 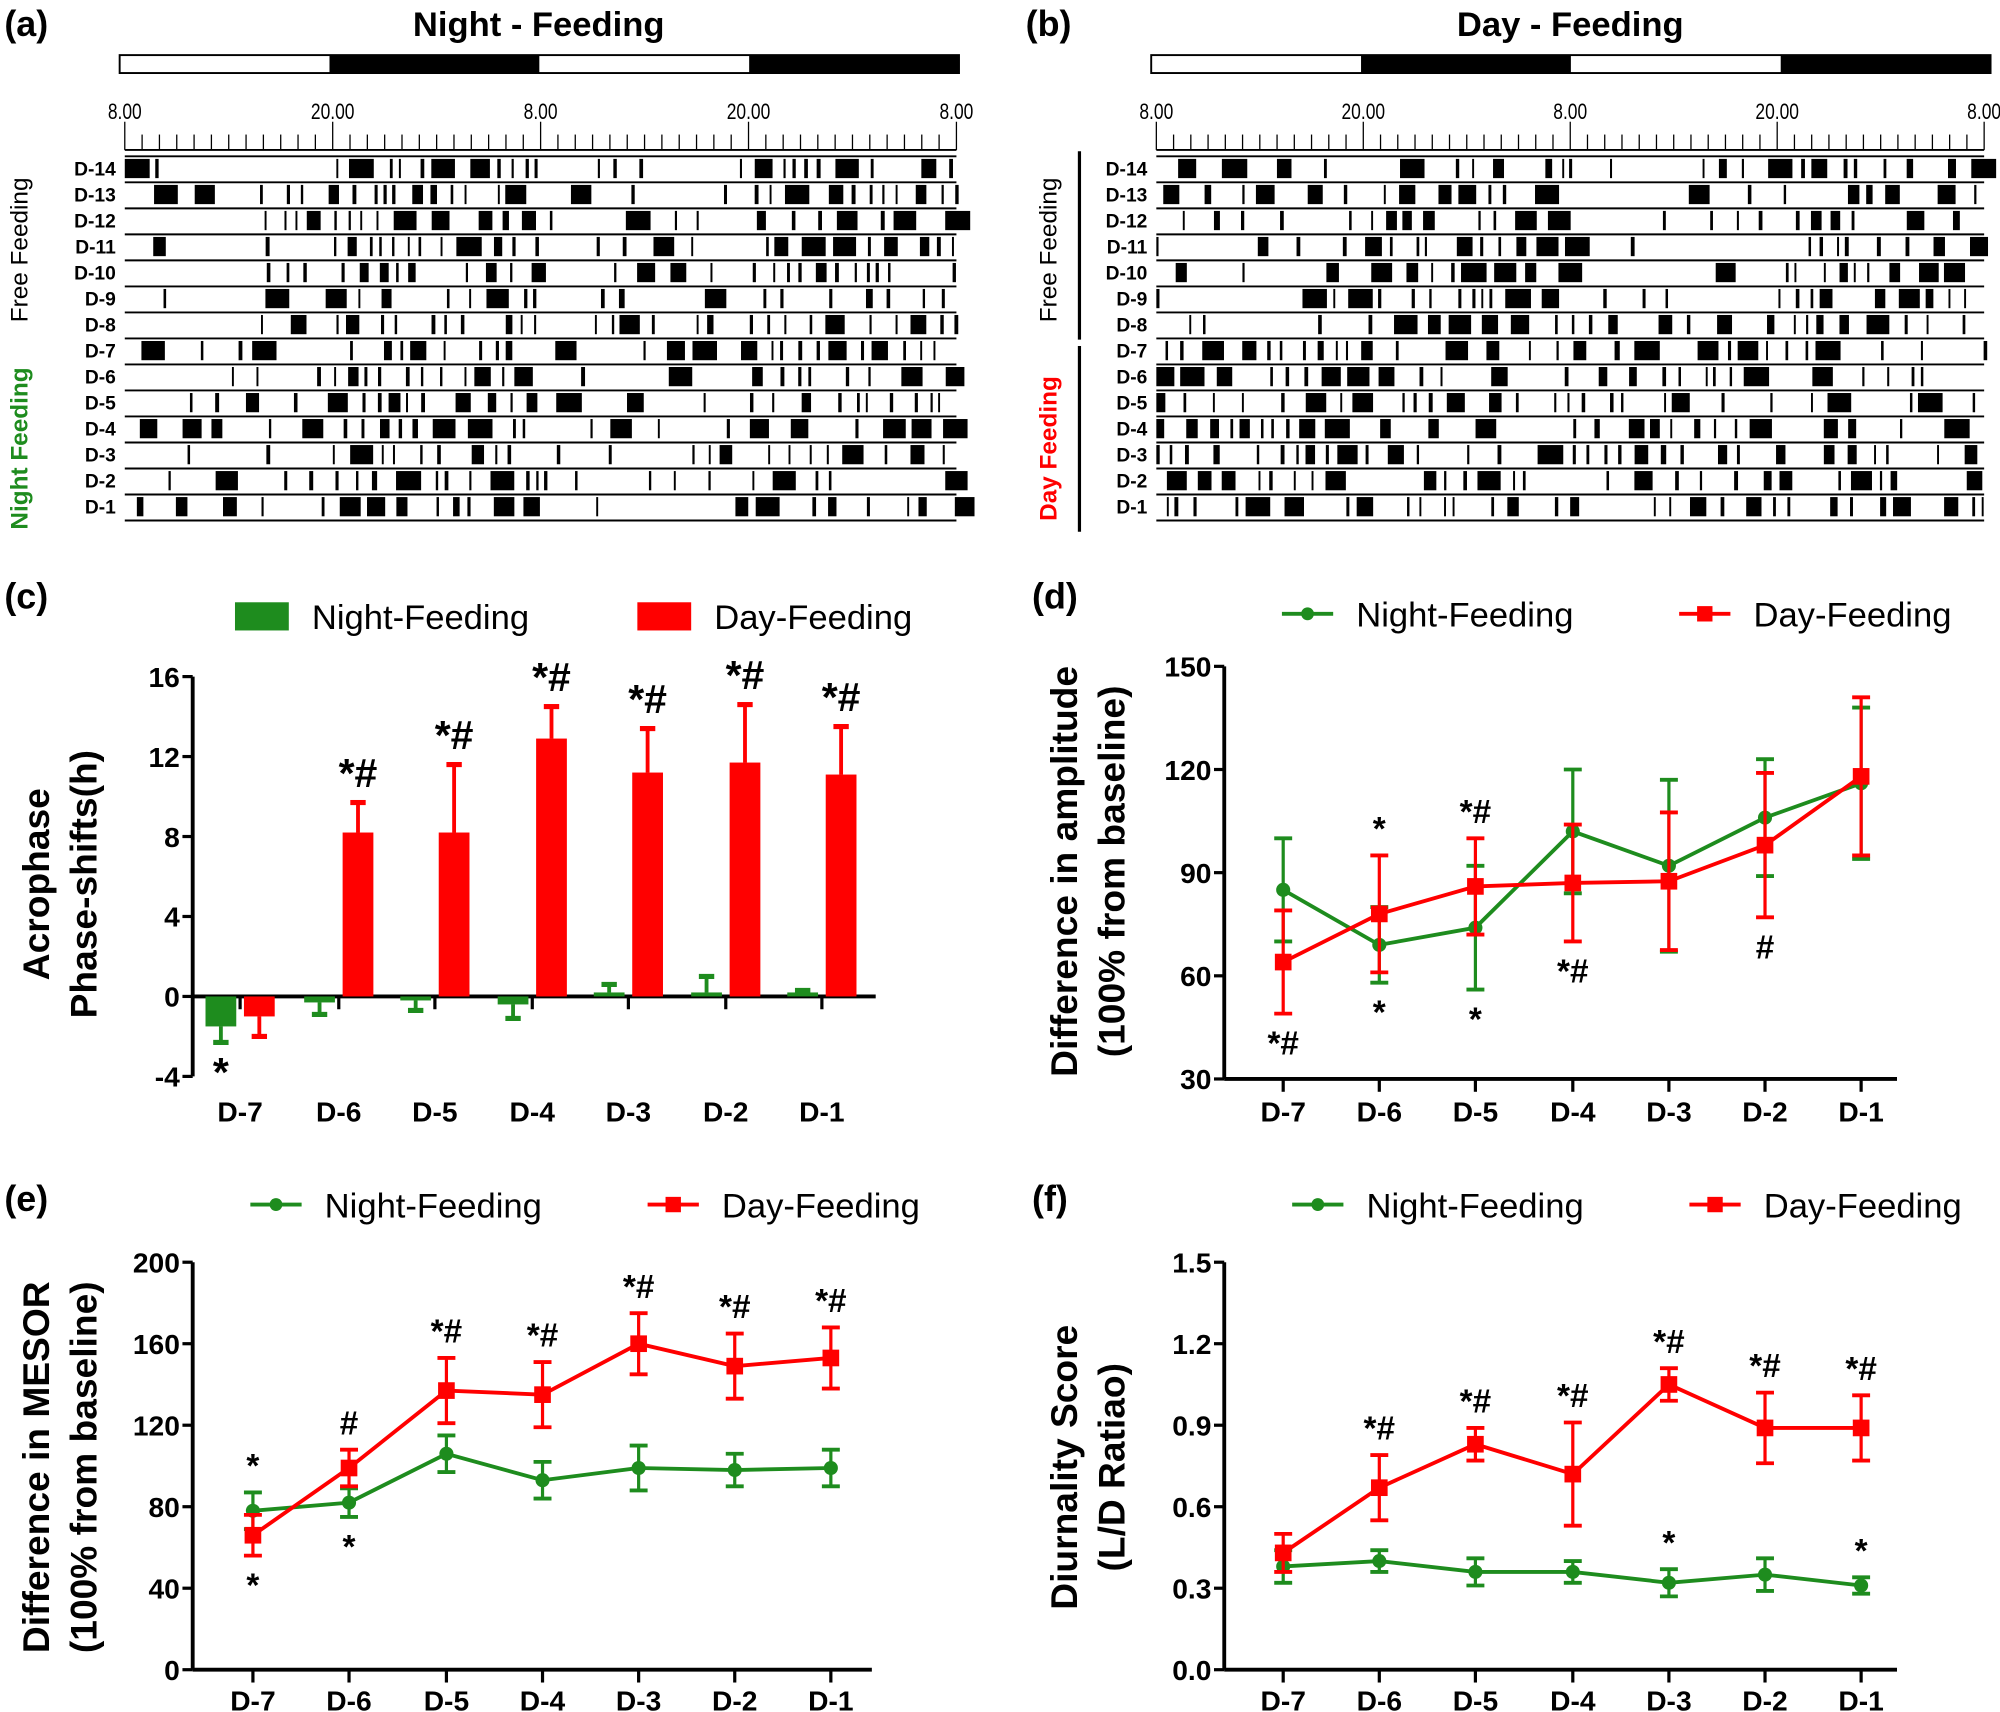 What do you see at coordinates (541, 1482) in the screenshot?
I see `series-night-feeding` at bounding box center [541, 1482].